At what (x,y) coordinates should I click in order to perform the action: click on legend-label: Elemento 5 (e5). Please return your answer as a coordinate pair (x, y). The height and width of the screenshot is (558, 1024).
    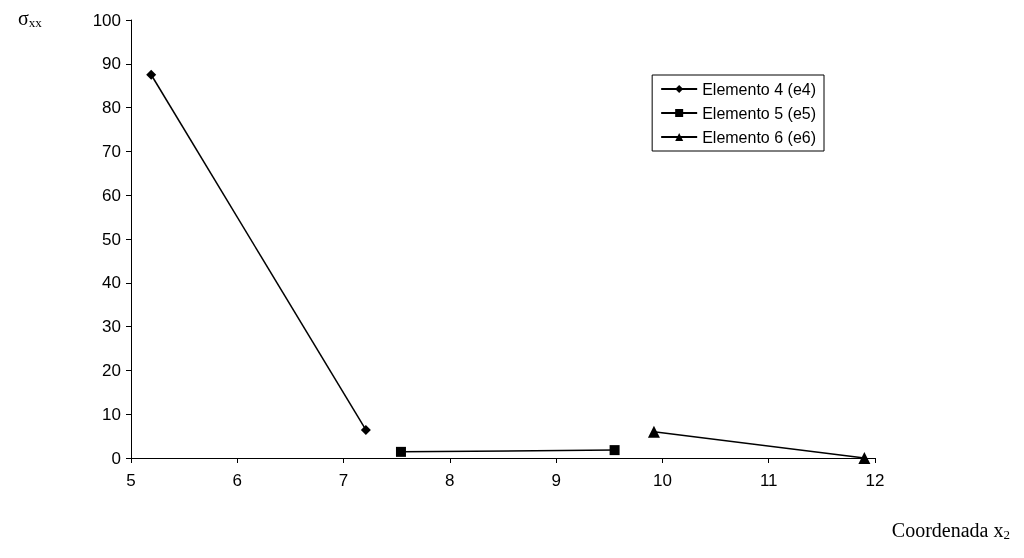
    Looking at the image, I should click on (759, 113).